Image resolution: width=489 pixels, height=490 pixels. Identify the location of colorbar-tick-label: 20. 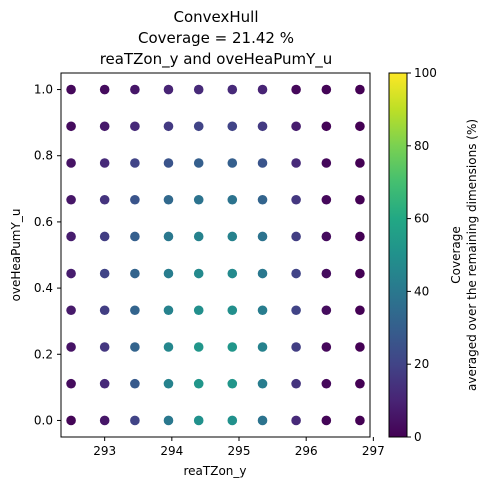
(421, 364).